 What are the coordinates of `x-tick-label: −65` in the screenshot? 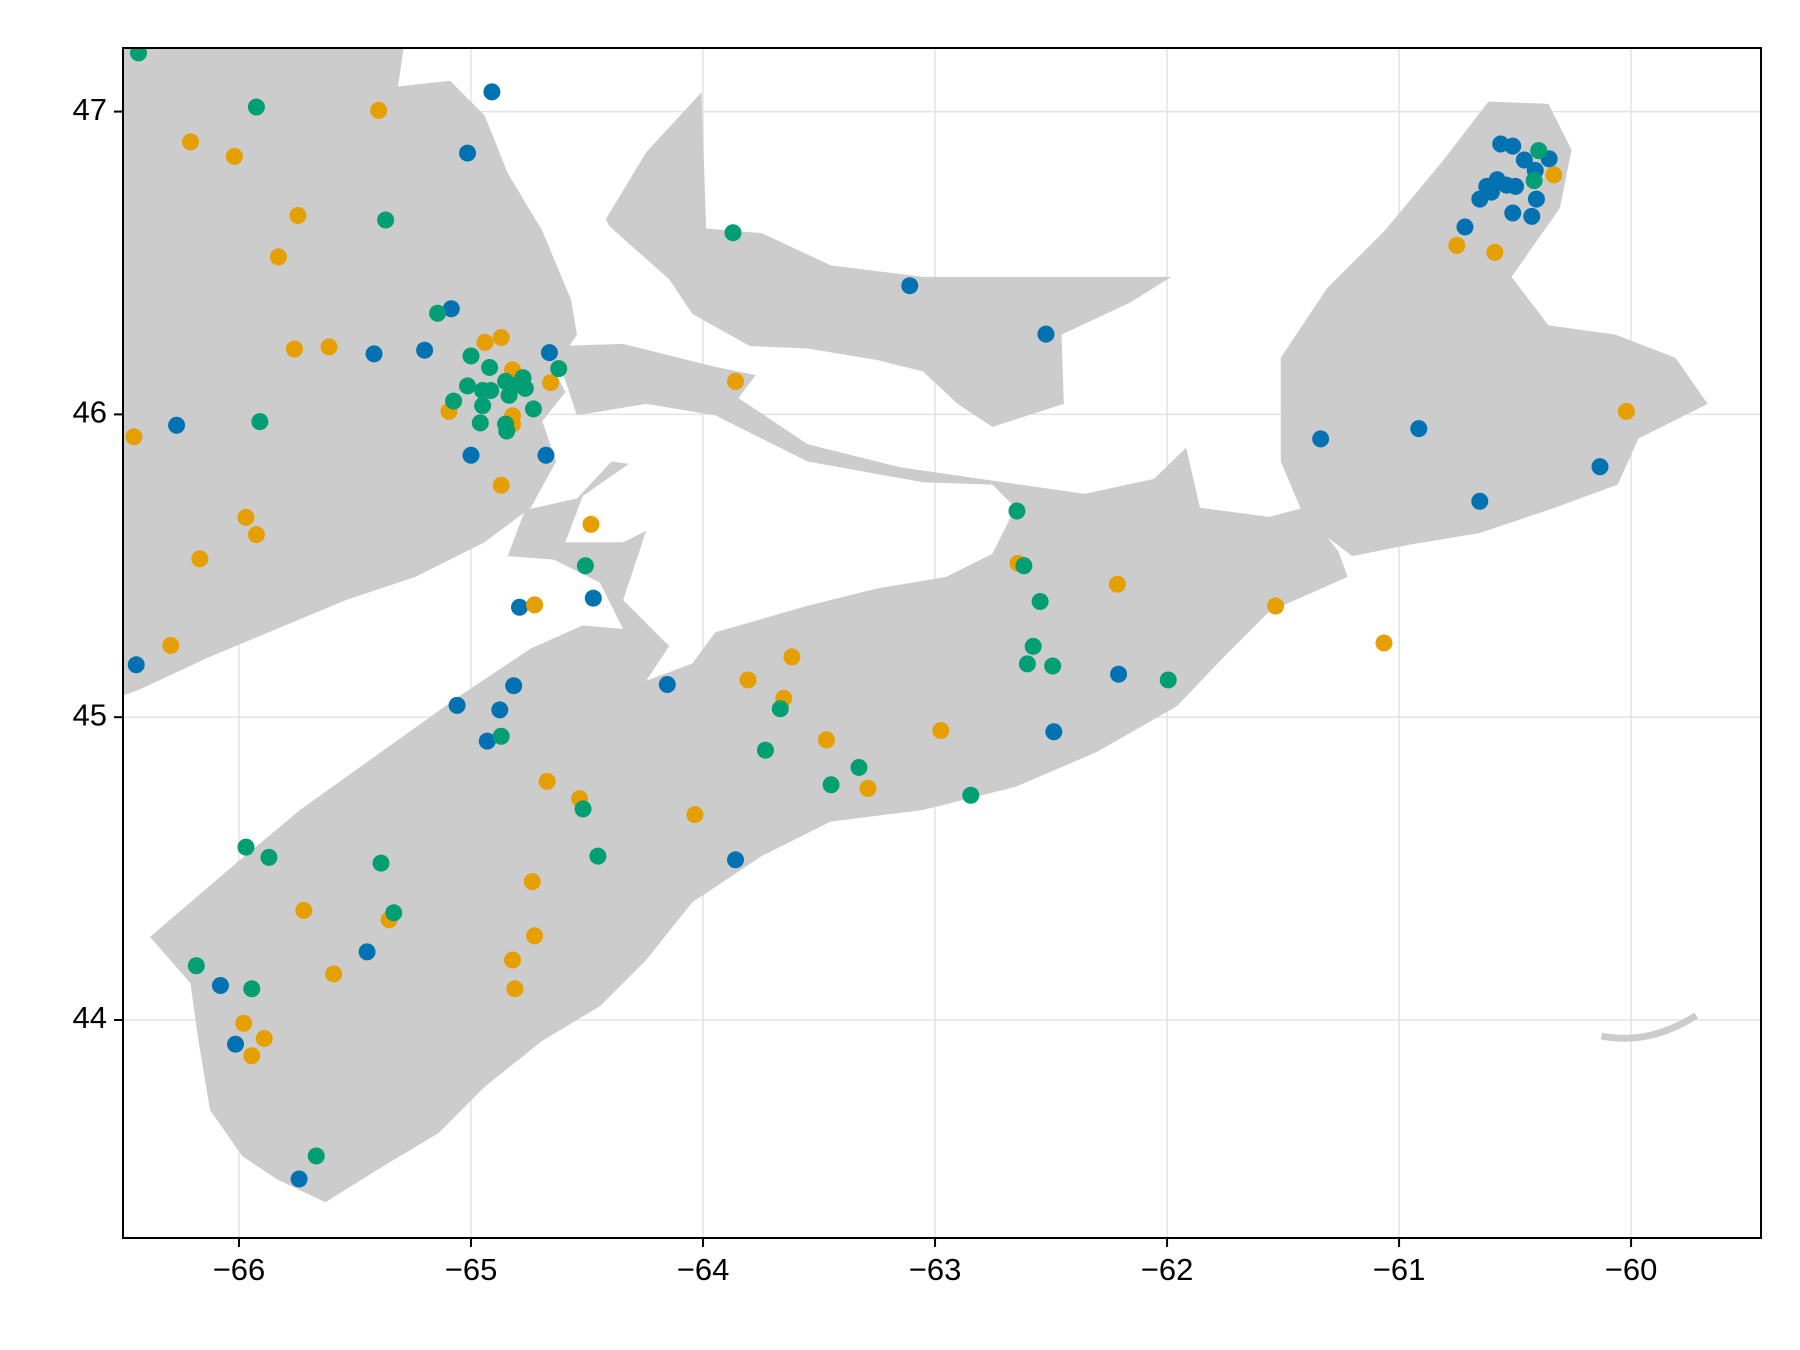 It's located at (471, 1269).